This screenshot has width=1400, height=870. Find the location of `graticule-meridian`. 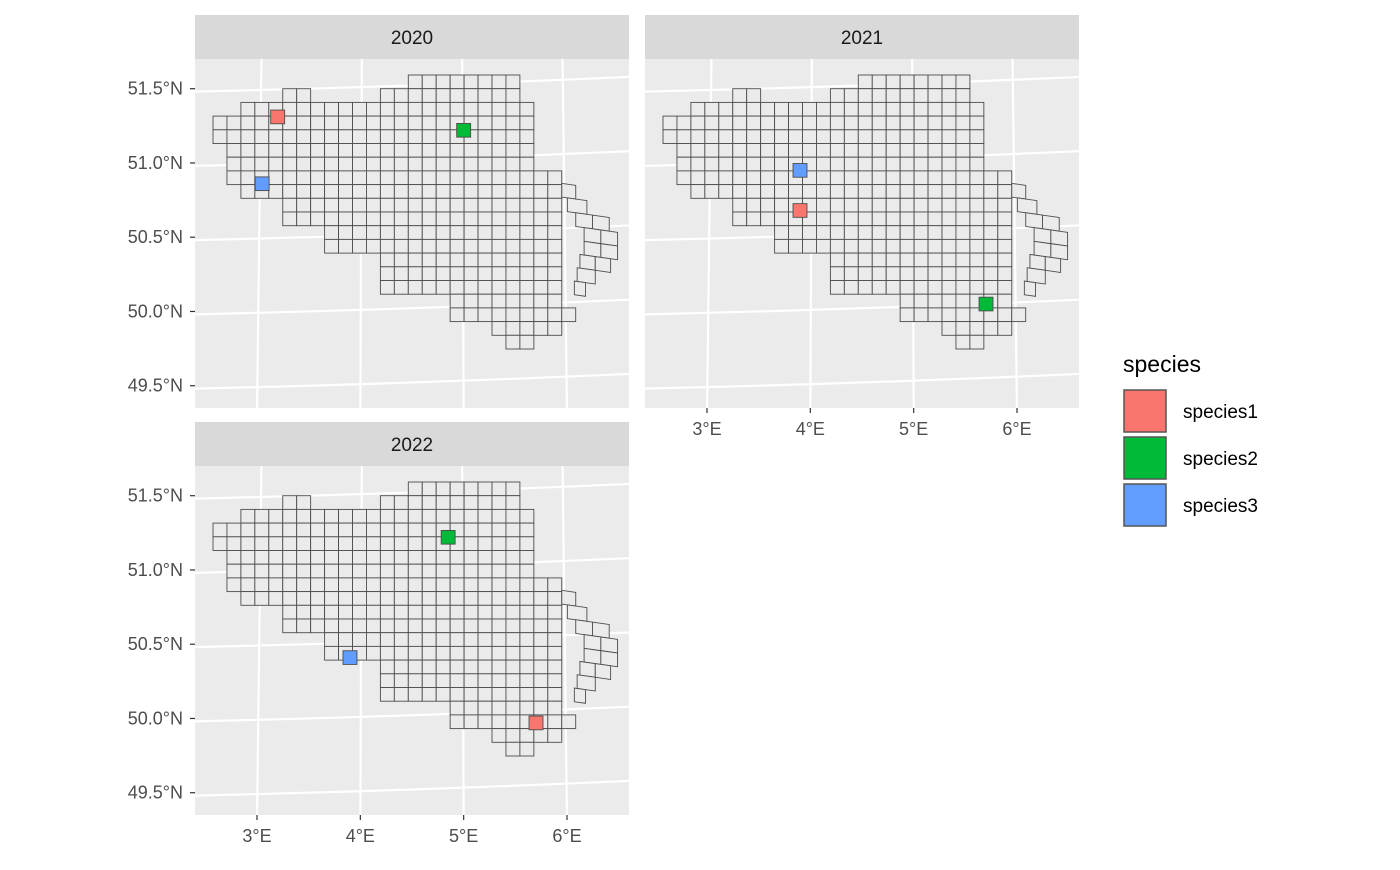

graticule-meridian is located at coordinates (565, 640).